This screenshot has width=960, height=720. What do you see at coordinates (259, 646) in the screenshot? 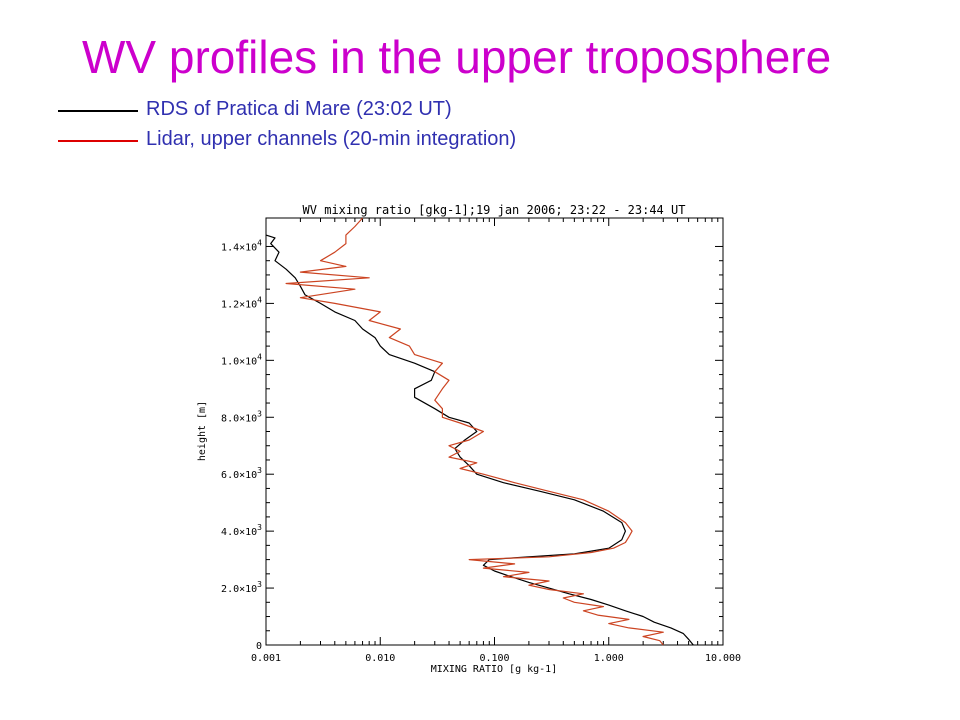
I see `y-tick-label: 0` at bounding box center [259, 646].